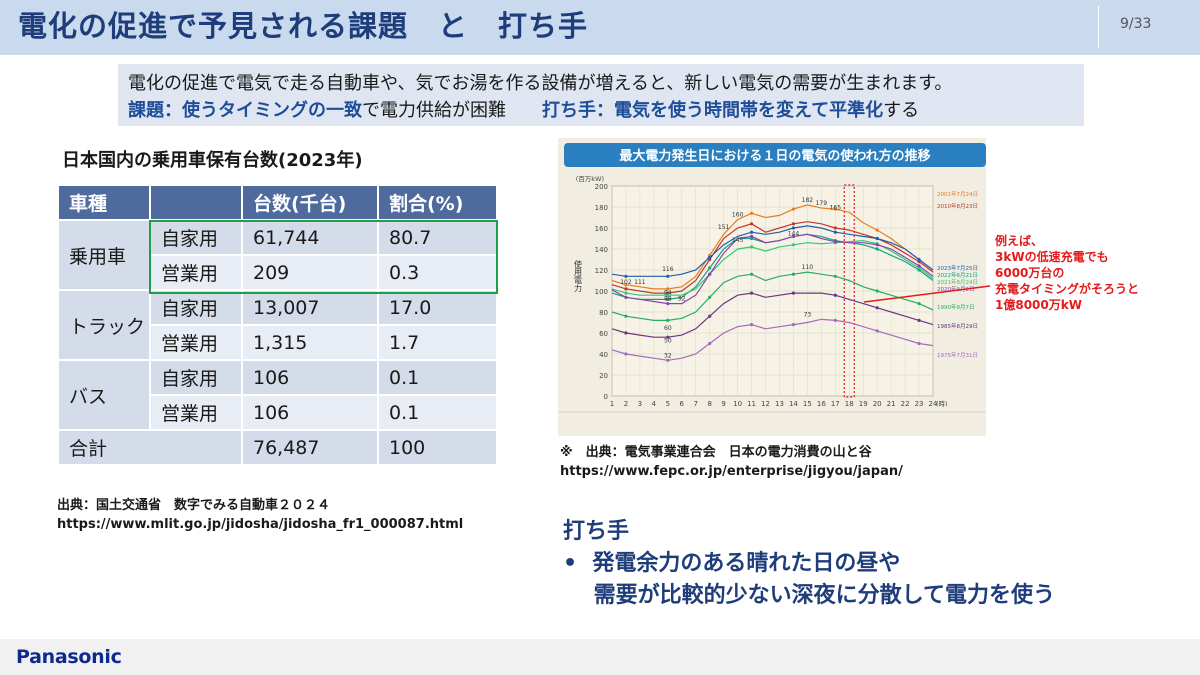 The width and height of the screenshot is (1200, 675). I want to click on data-label: 182, so click(808, 200).